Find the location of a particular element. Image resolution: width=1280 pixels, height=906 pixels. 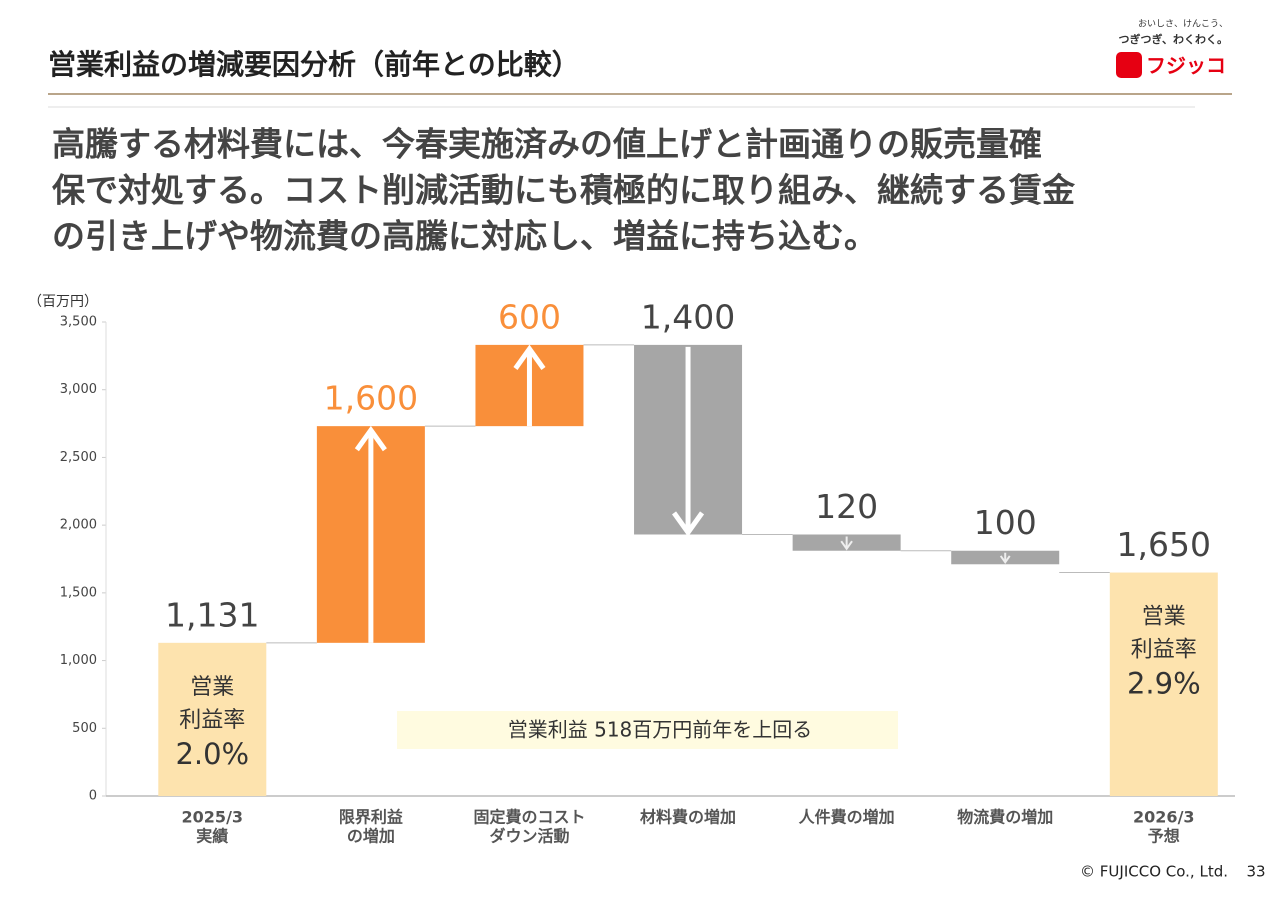

annotation: 営業利益 518百万円前年を上回る is located at coordinates (660, 730).